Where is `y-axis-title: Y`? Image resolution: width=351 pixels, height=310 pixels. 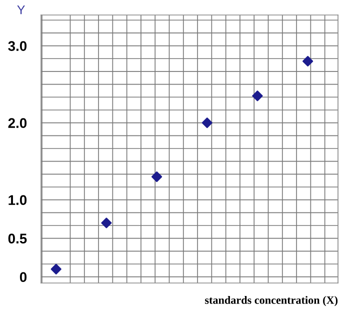 y-axis-title: Y is located at coordinates (21, 9).